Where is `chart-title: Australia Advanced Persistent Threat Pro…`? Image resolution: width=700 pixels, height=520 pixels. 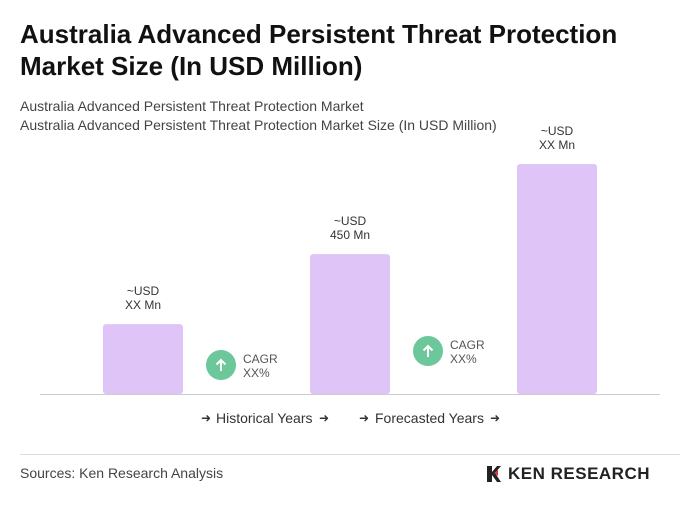 chart-title: Australia Advanced Persistent Threat Pro… is located at coordinates (319, 50).